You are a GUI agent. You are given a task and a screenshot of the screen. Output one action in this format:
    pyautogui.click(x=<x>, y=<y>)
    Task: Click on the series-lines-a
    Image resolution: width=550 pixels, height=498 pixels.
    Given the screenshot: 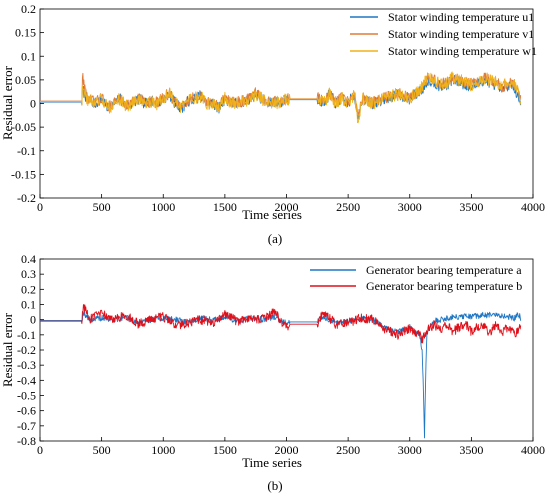 What is the action you would take?
    pyautogui.click(x=281, y=97)
    